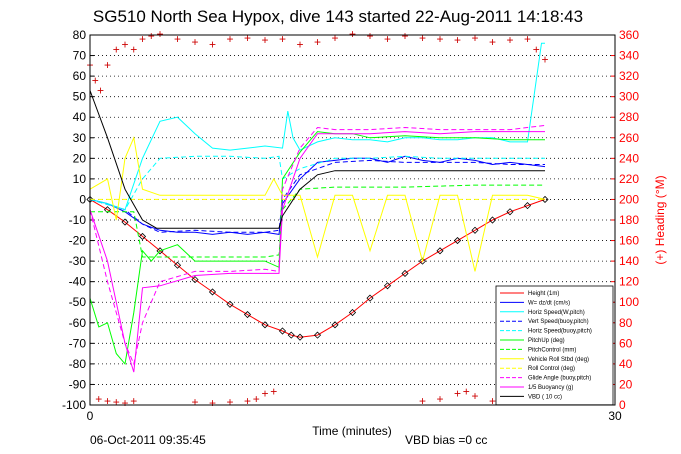 This screenshot has height=454, width=681. What do you see at coordinates (90, 416) in the screenshot?
I see `x-tick-label: 0` at bounding box center [90, 416].